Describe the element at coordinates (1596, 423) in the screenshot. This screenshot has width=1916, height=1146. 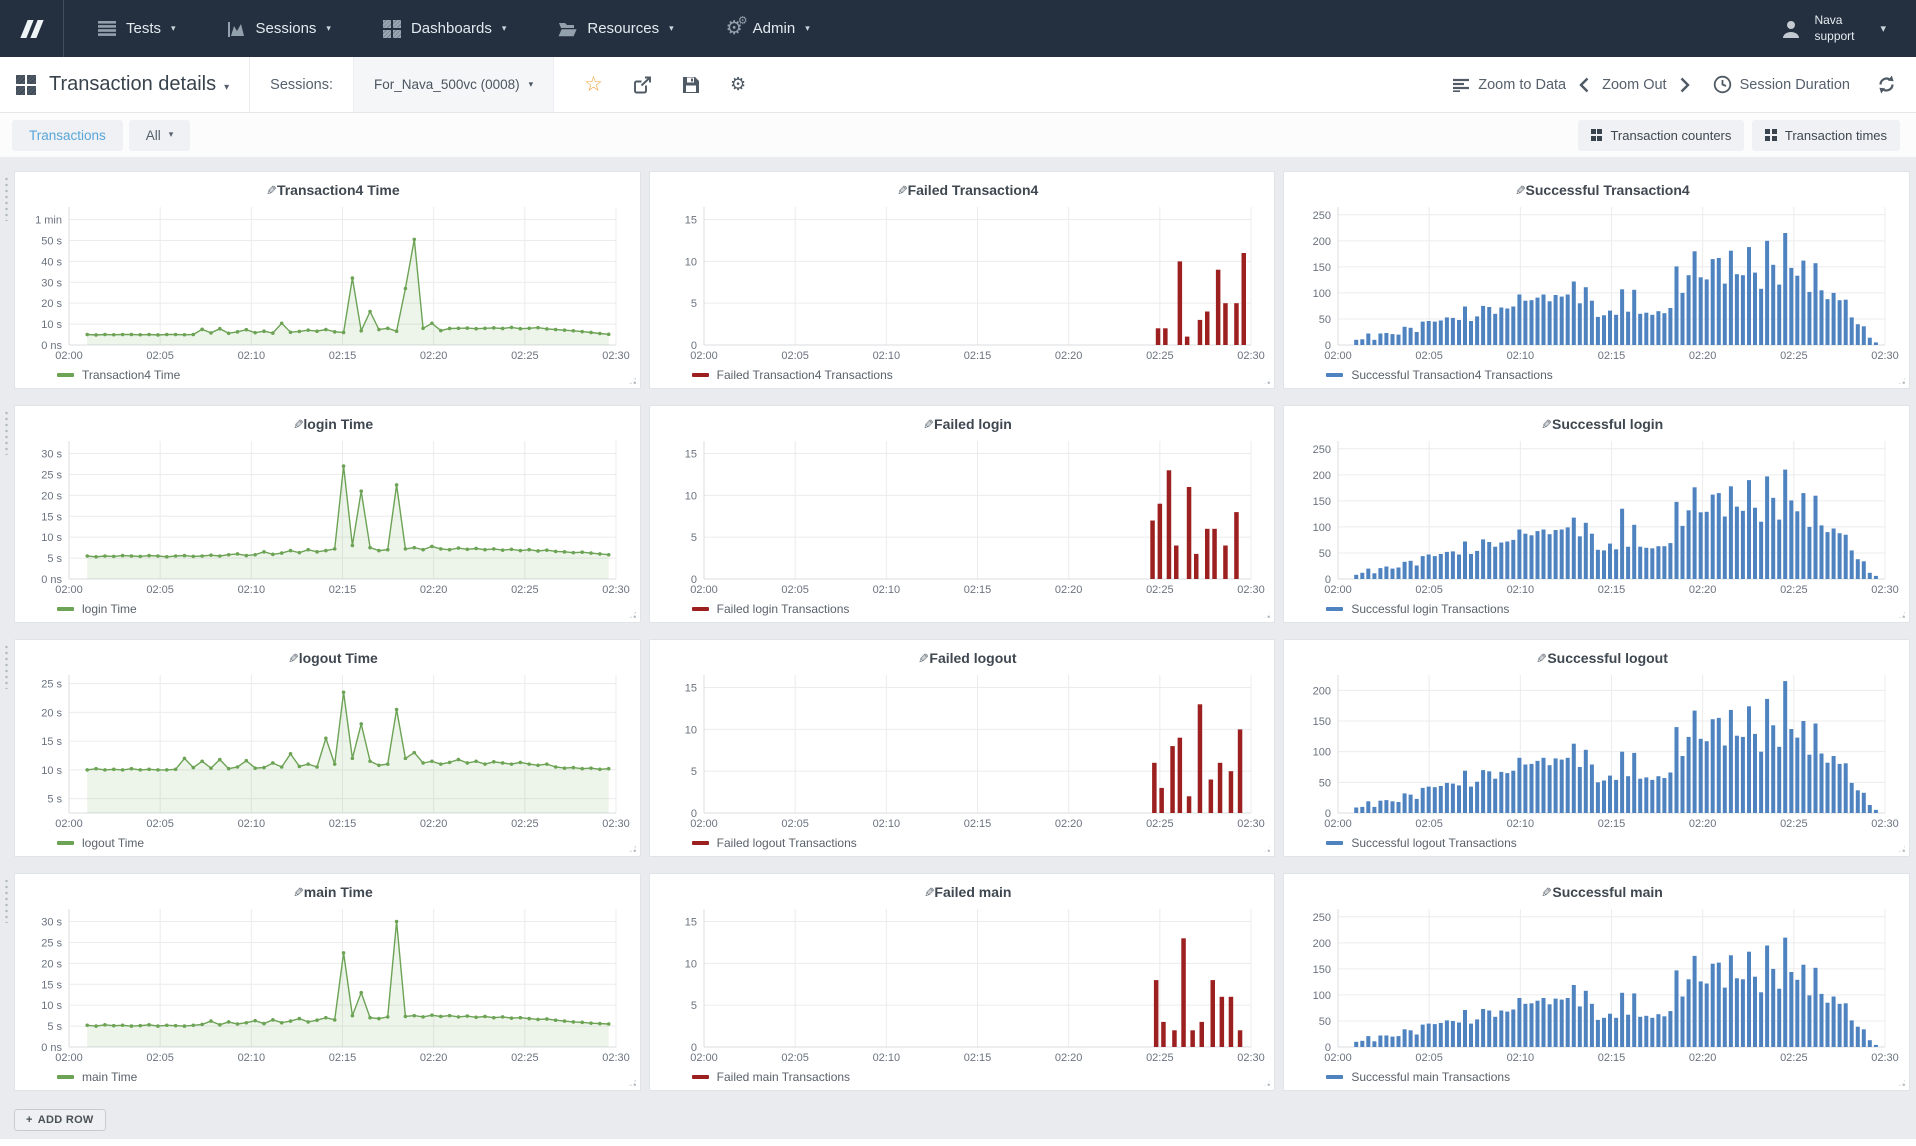
I see `chart-title: ✎Successful login` at that location.